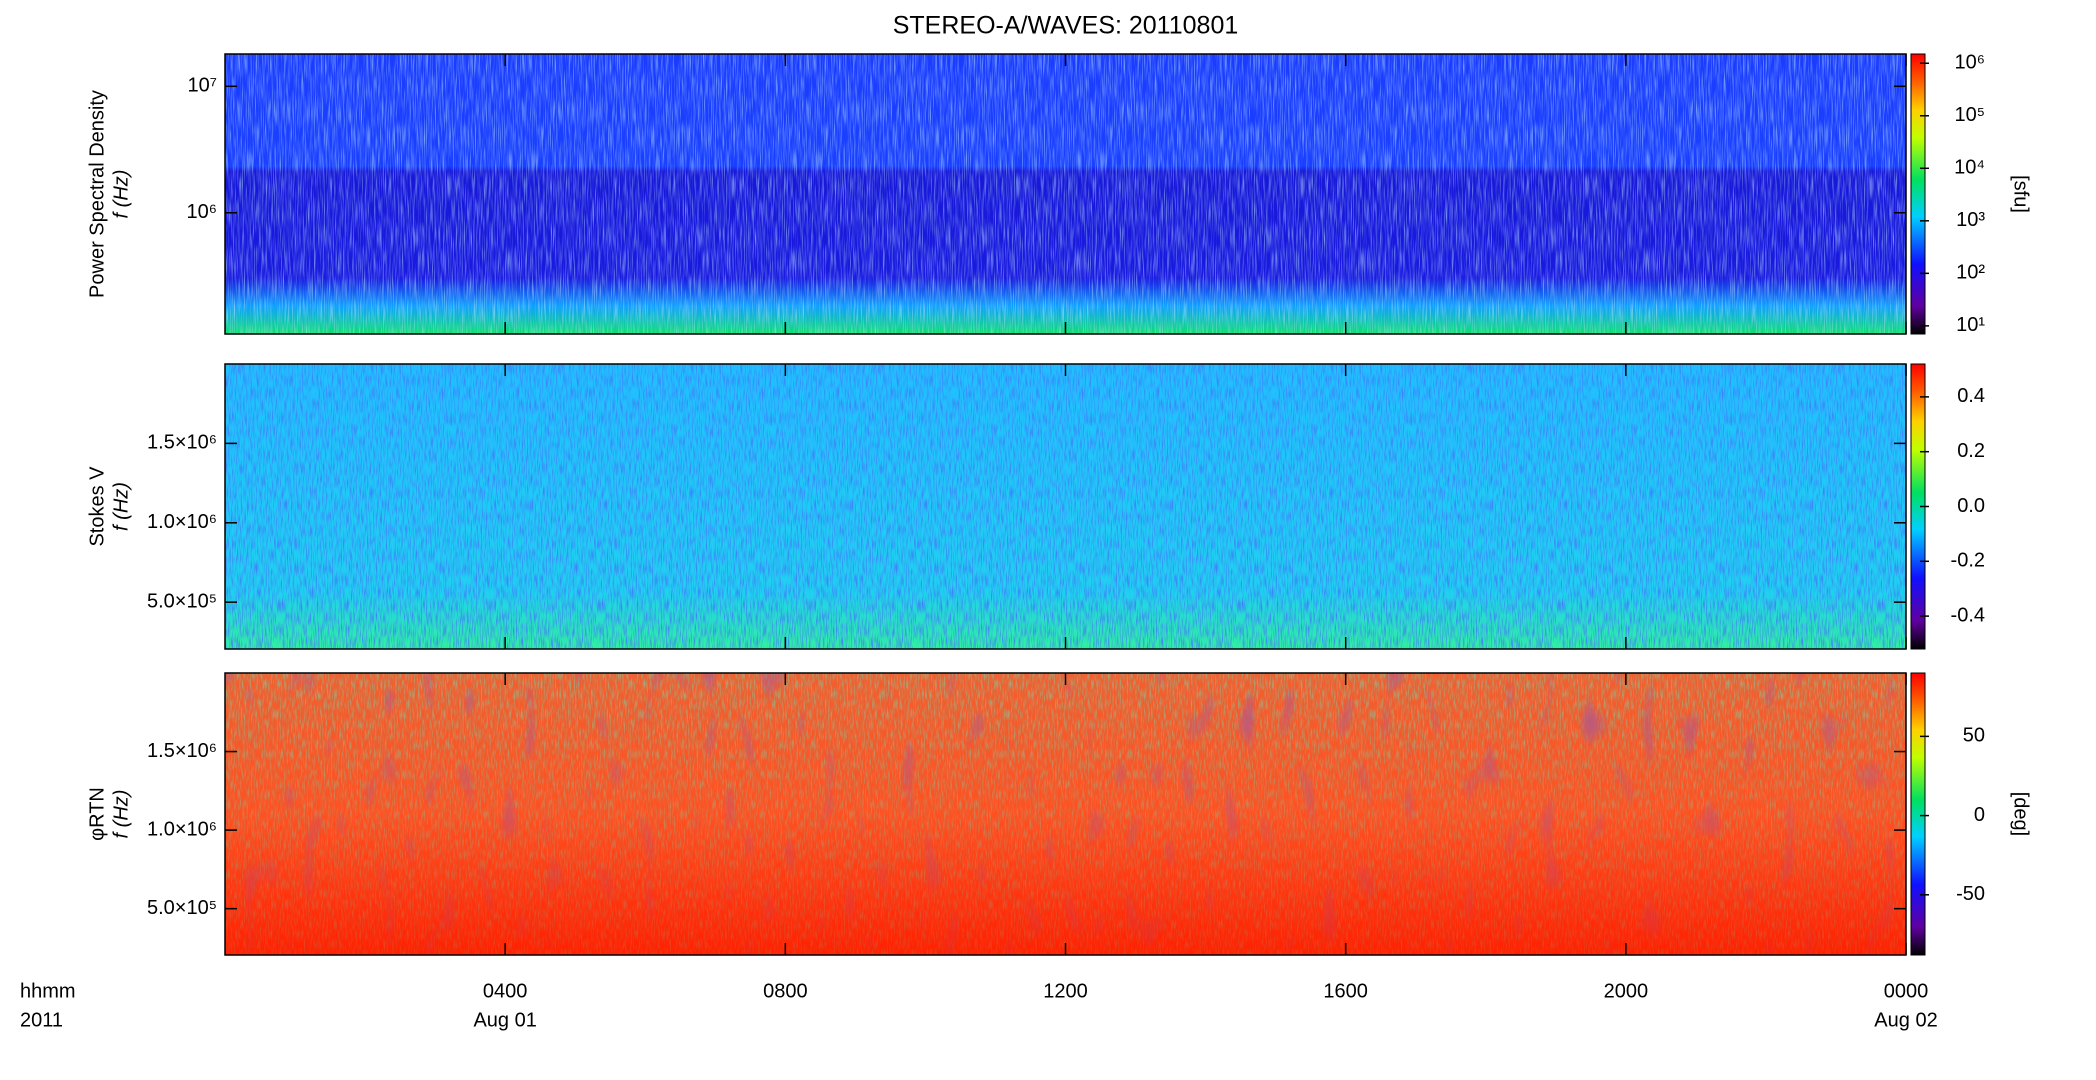 The width and height of the screenshot is (2096, 1080). What do you see at coordinates (1065, 991) in the screenshot?
I see `x-tick-label: 1200` at bounding box center [1065, 991].